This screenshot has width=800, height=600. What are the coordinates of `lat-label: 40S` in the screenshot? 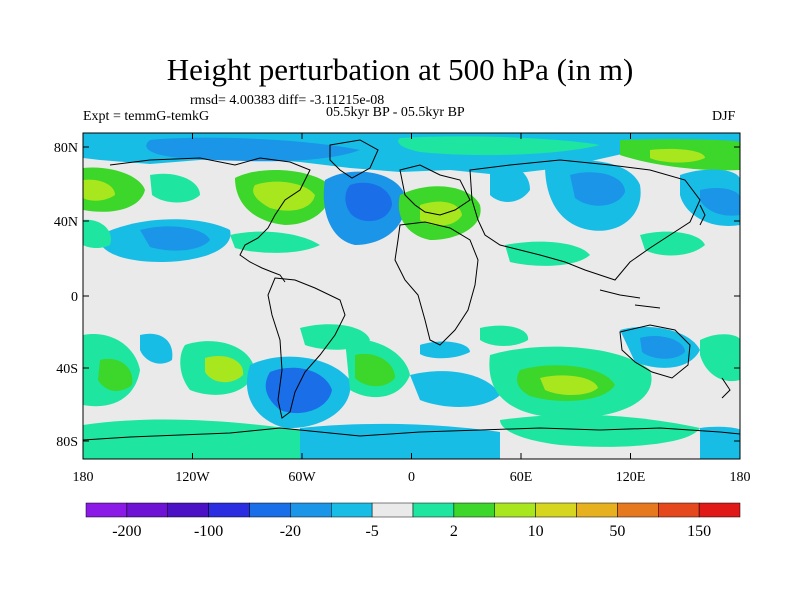 It's located at (67, 369).